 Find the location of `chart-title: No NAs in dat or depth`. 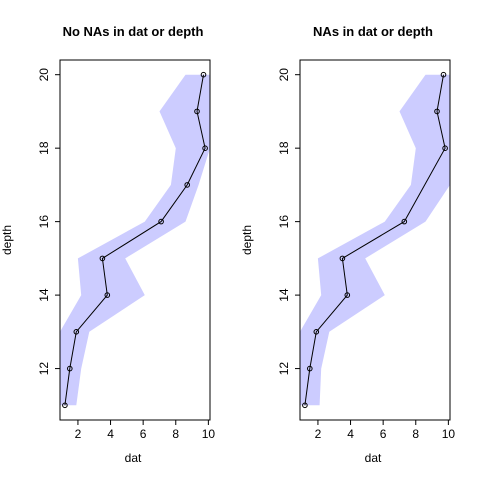

chart-title: No NAs in dat or depth is located at coordinates (133, 31).